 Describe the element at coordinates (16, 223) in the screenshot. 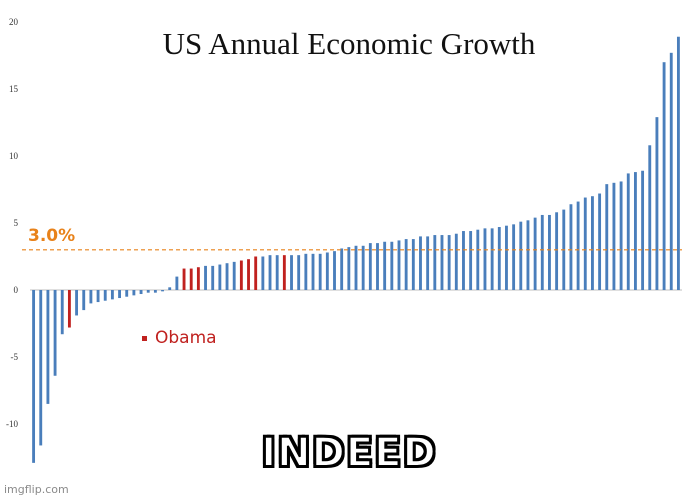

I see `y-tick-label: 5` at that location.